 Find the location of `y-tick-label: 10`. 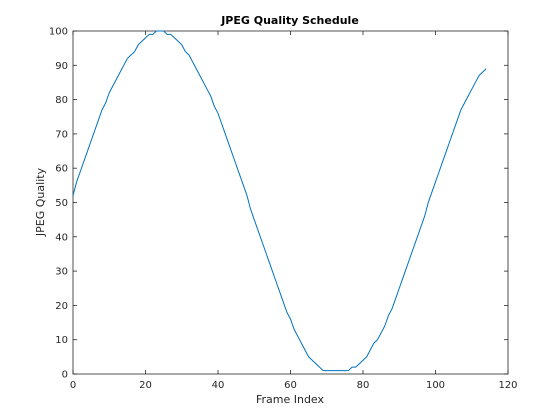

y-tick-label: 10 is located at coordinates (61, 340).